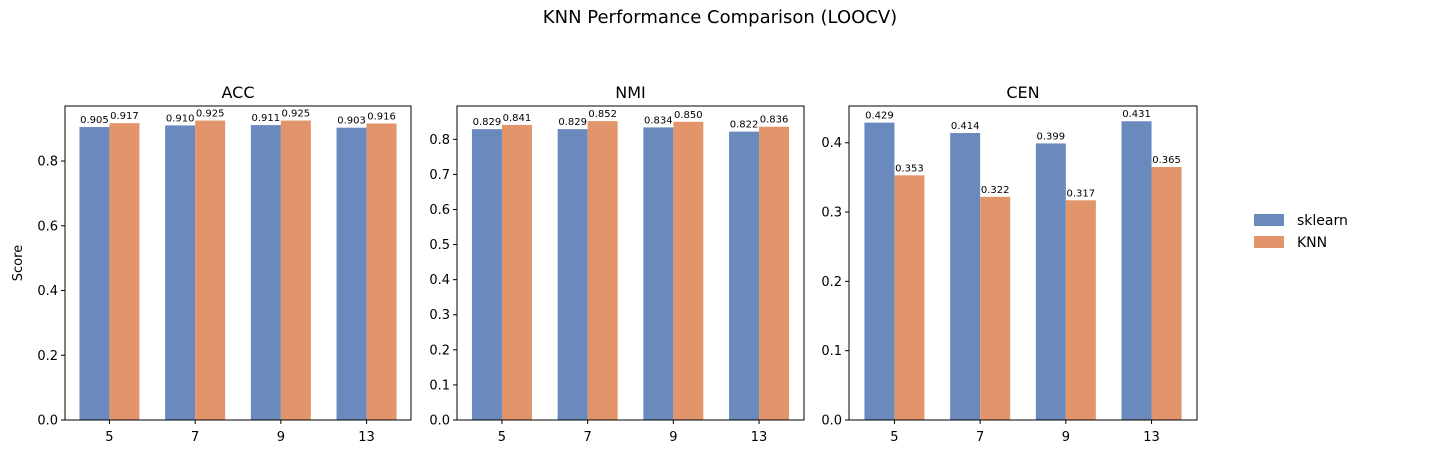 This screenshot has width=1442, height=465. I want to click on figure-title: KNN Performance Comparison (LOOCV), so click(720, 17).